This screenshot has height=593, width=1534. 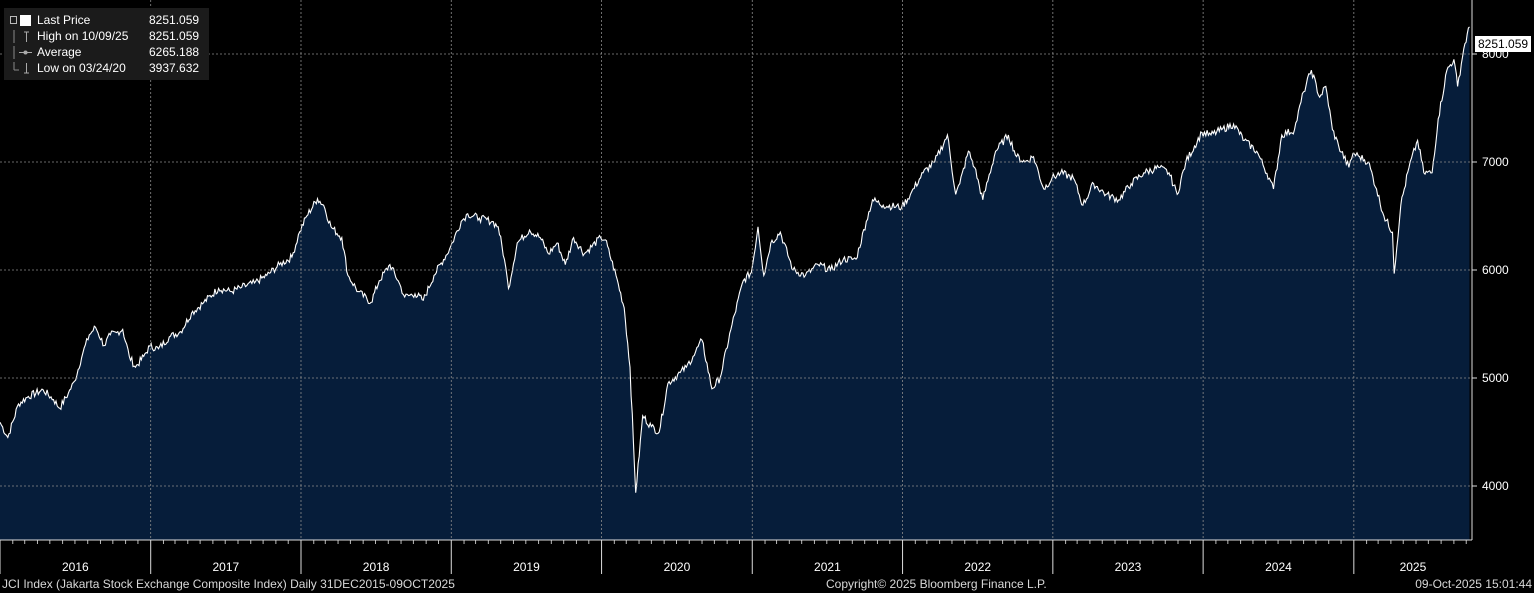 What do you see at coordinates (106, 20) in the screenshot?
I see `legend-last-price: Last Price 8251.059` at bounding box center [106, 20].